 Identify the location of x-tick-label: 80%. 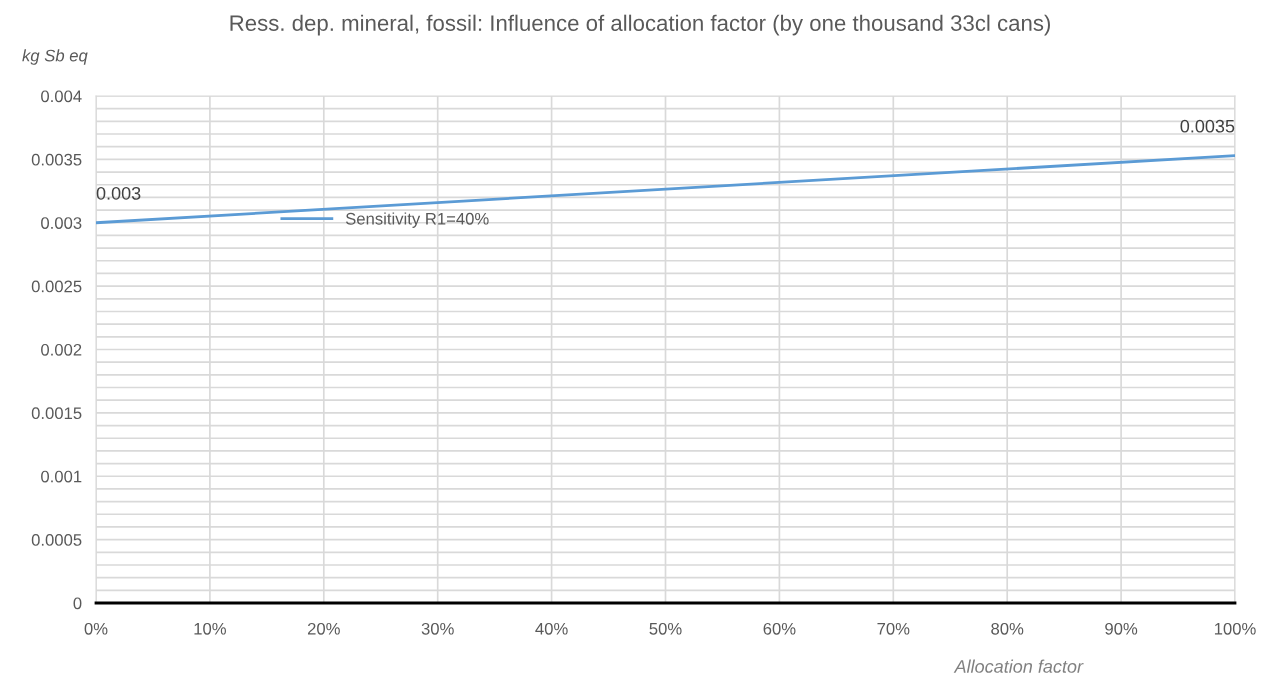
(1007, 628).